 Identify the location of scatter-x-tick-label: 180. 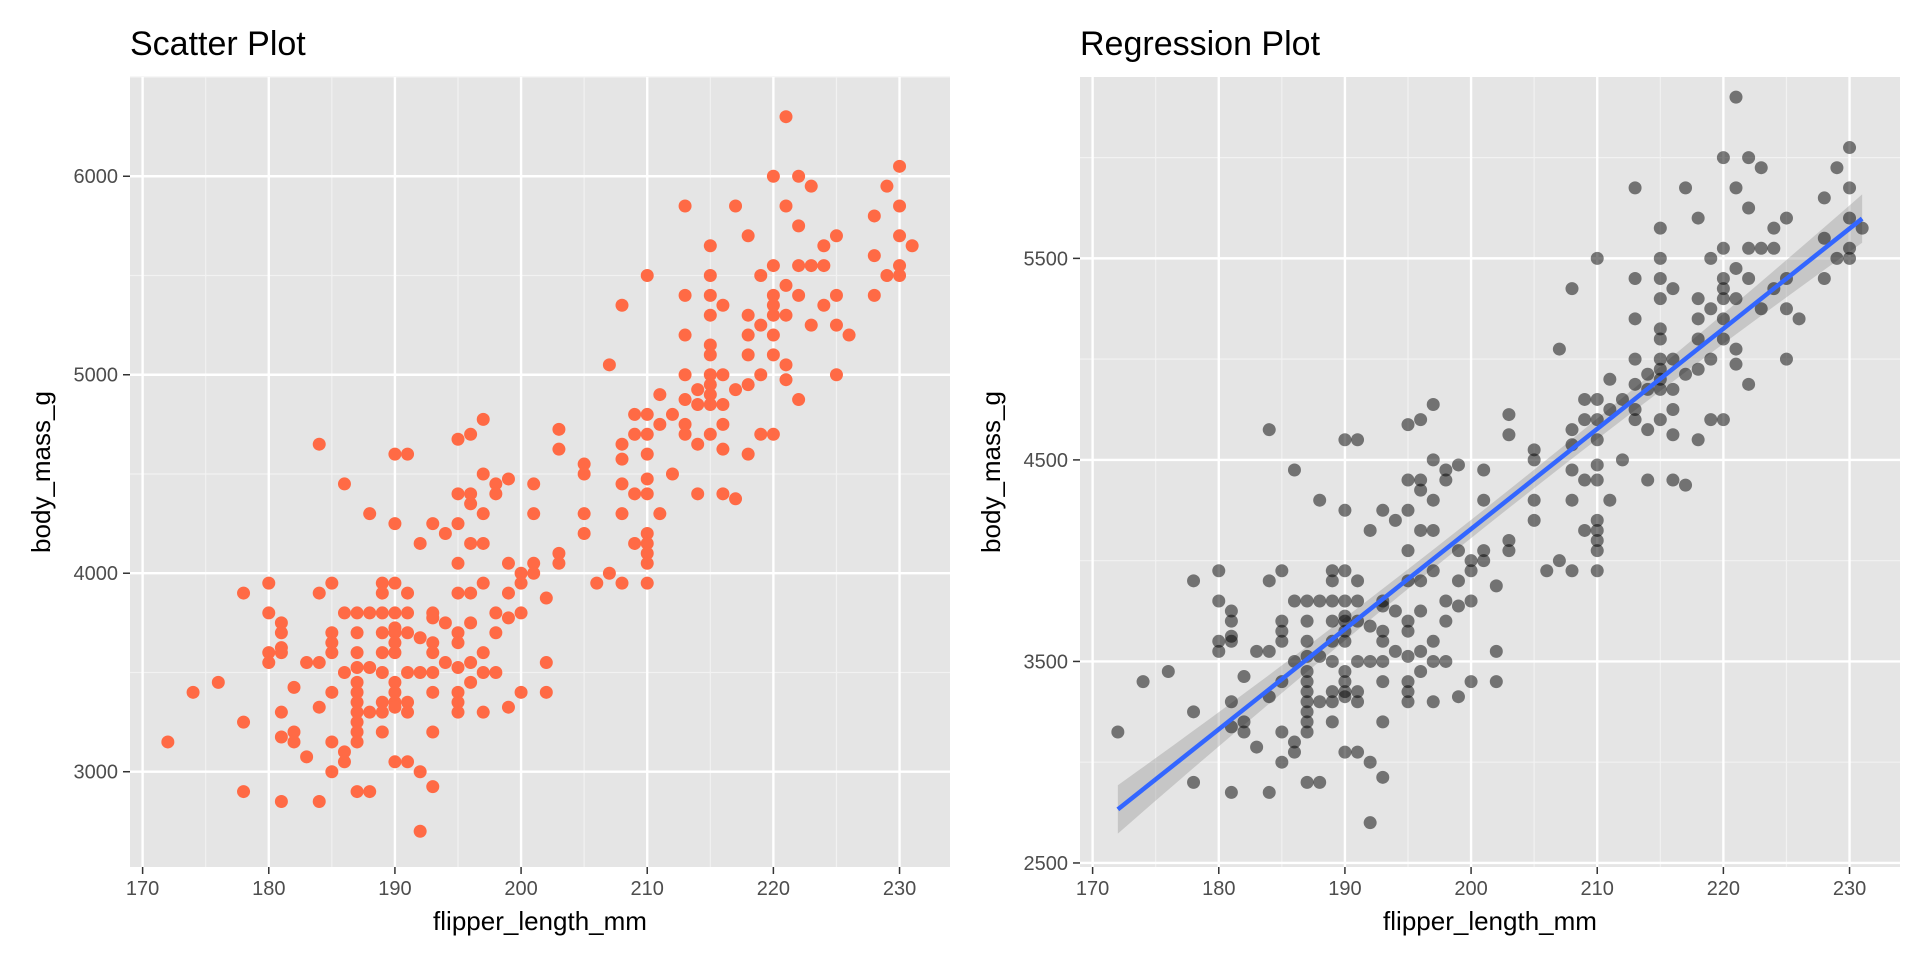
(268, 889).